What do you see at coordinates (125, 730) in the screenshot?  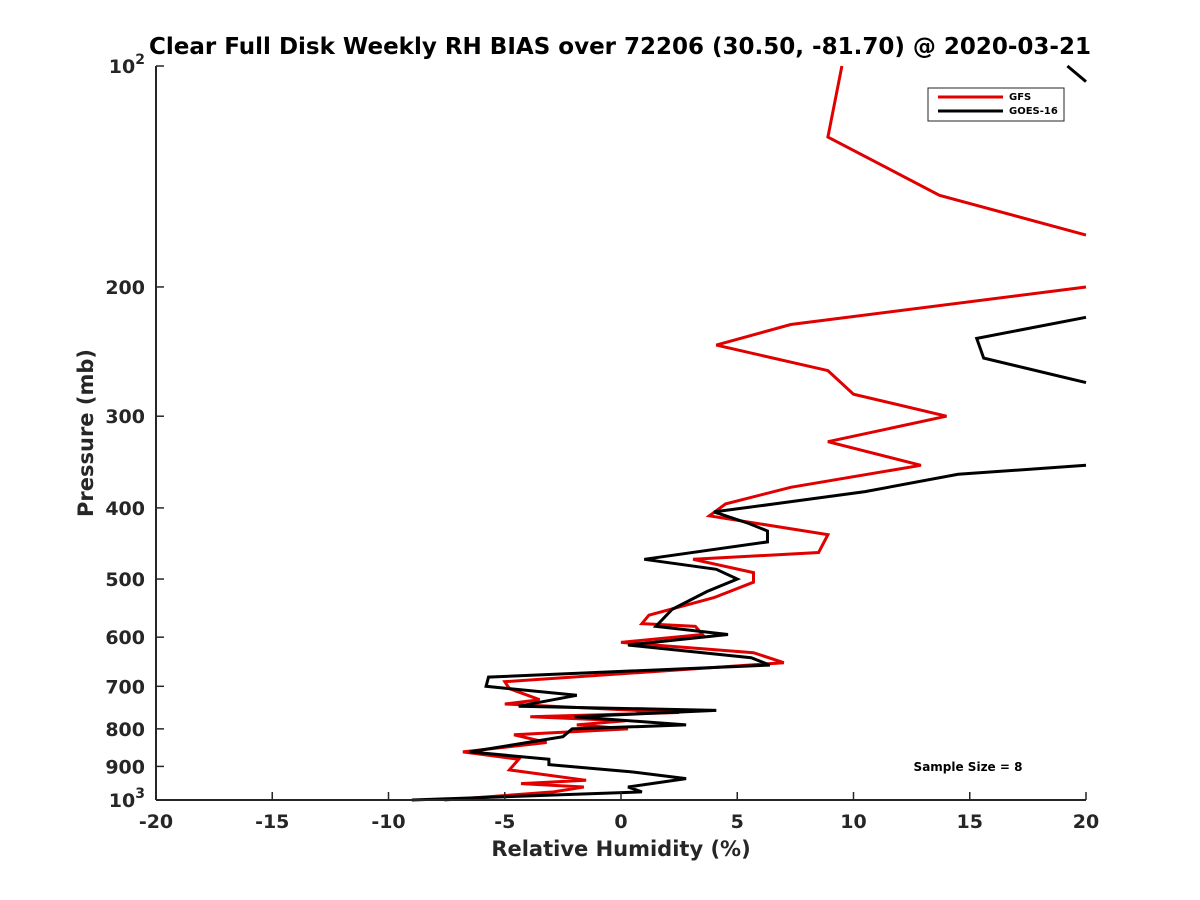 I see `y-tick-label: 800` at bounding box center [125, 730].